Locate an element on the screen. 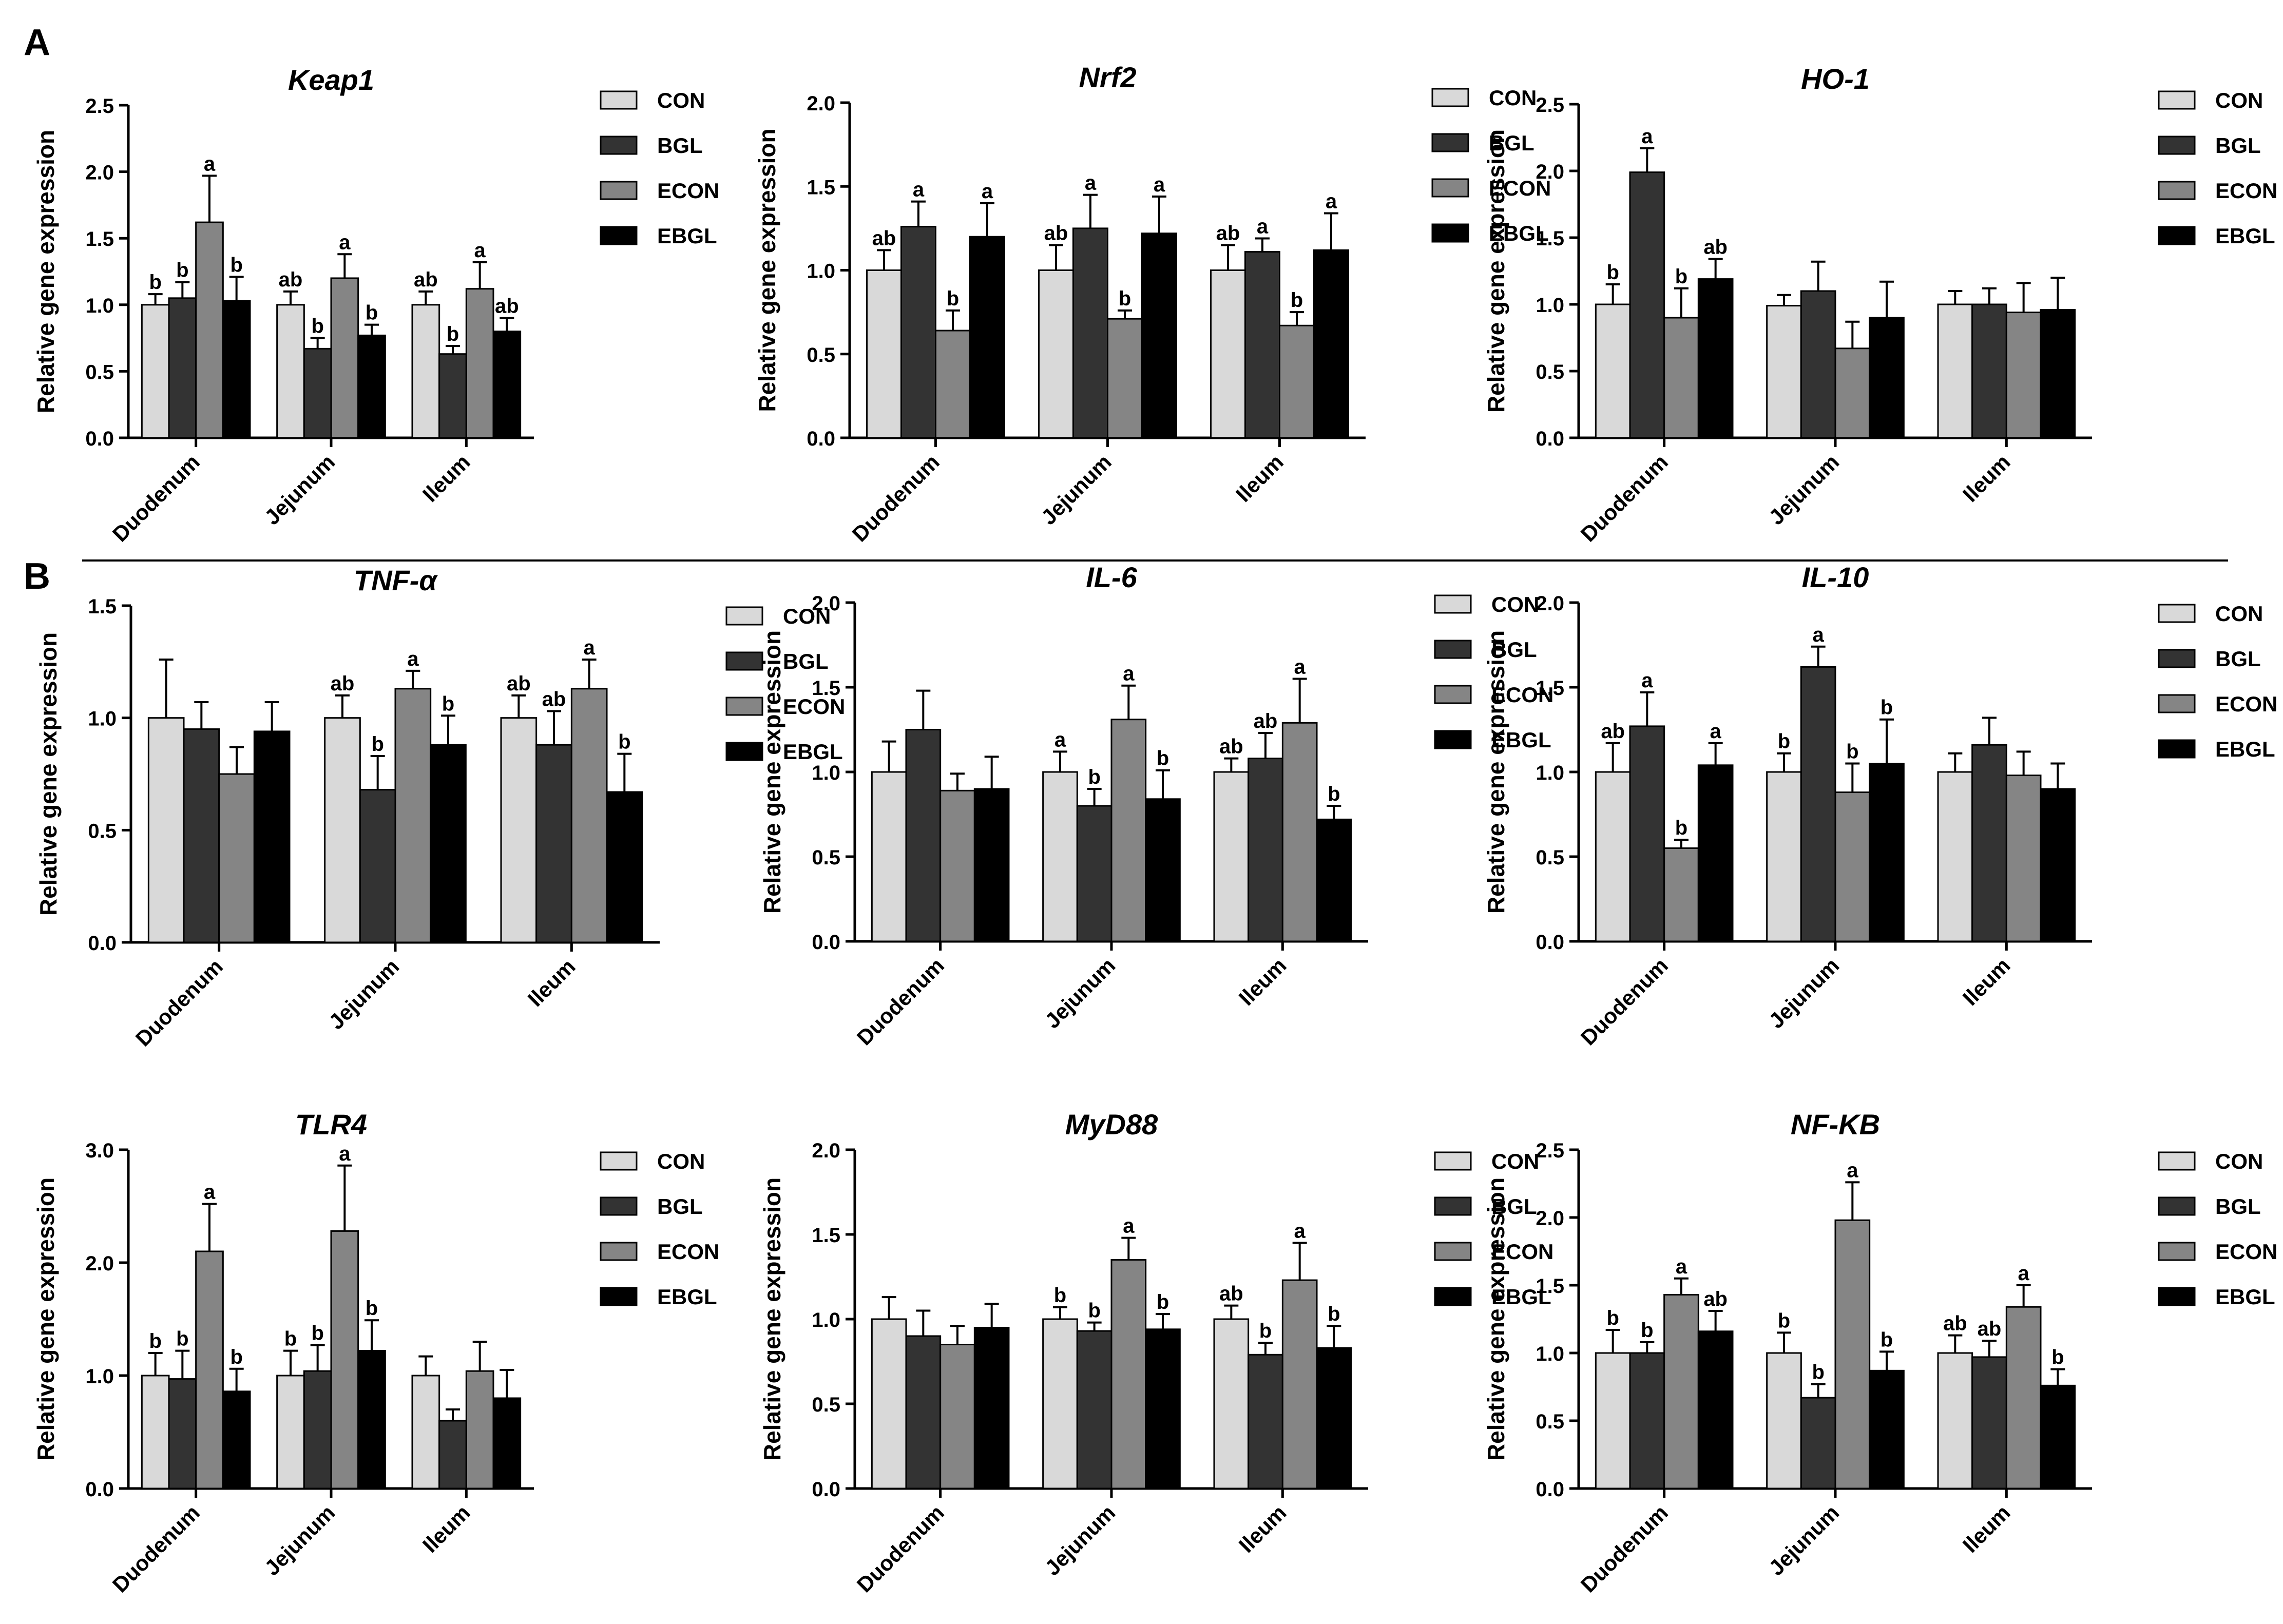 The width and height of the screenshot is (2283, 1624). y-tick-label: 2.0 is located at coordinates (1550, 172).